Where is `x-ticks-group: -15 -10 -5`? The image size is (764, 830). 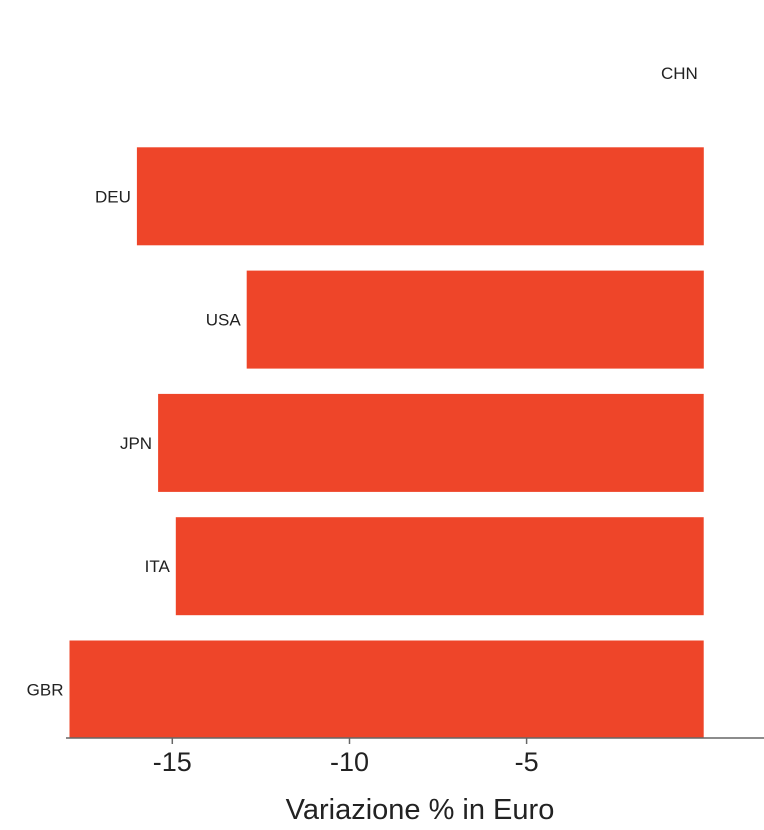 x-ticks-group: -15 -10 -5 is located at coordinates (346, 757).